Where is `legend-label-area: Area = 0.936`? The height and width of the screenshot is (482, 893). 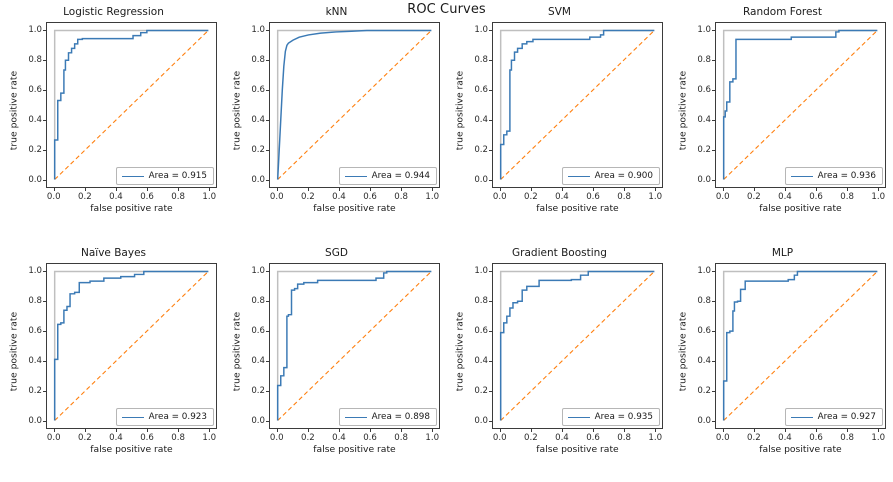 legend-label-area: Area = 0.936 is located at coordinates (846, 176).